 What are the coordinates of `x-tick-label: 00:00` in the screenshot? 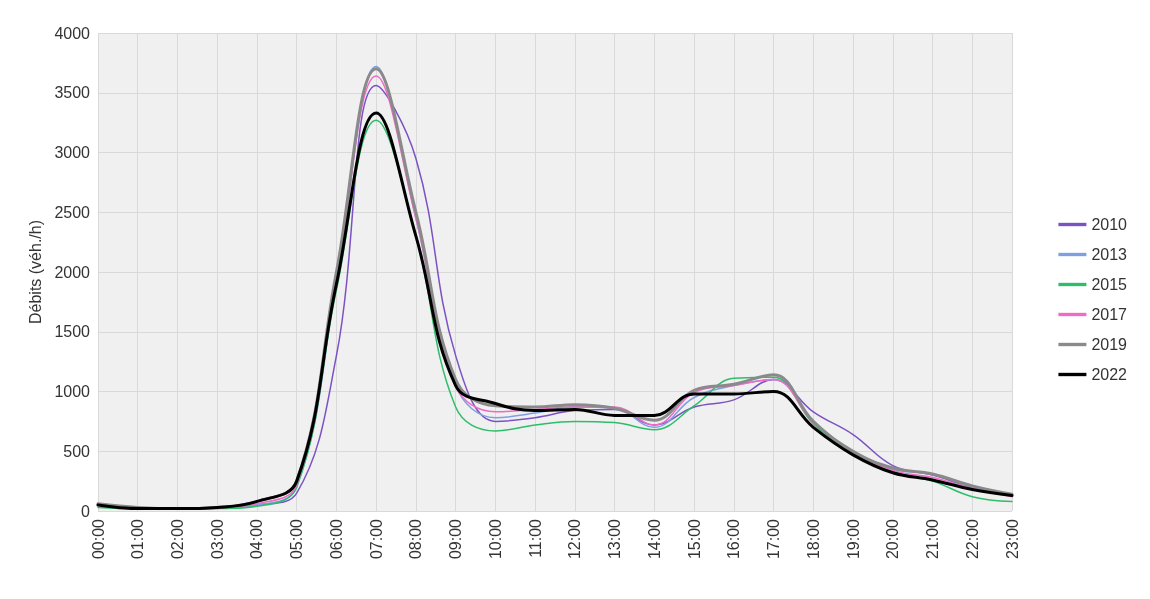 It's located at (98, 539).